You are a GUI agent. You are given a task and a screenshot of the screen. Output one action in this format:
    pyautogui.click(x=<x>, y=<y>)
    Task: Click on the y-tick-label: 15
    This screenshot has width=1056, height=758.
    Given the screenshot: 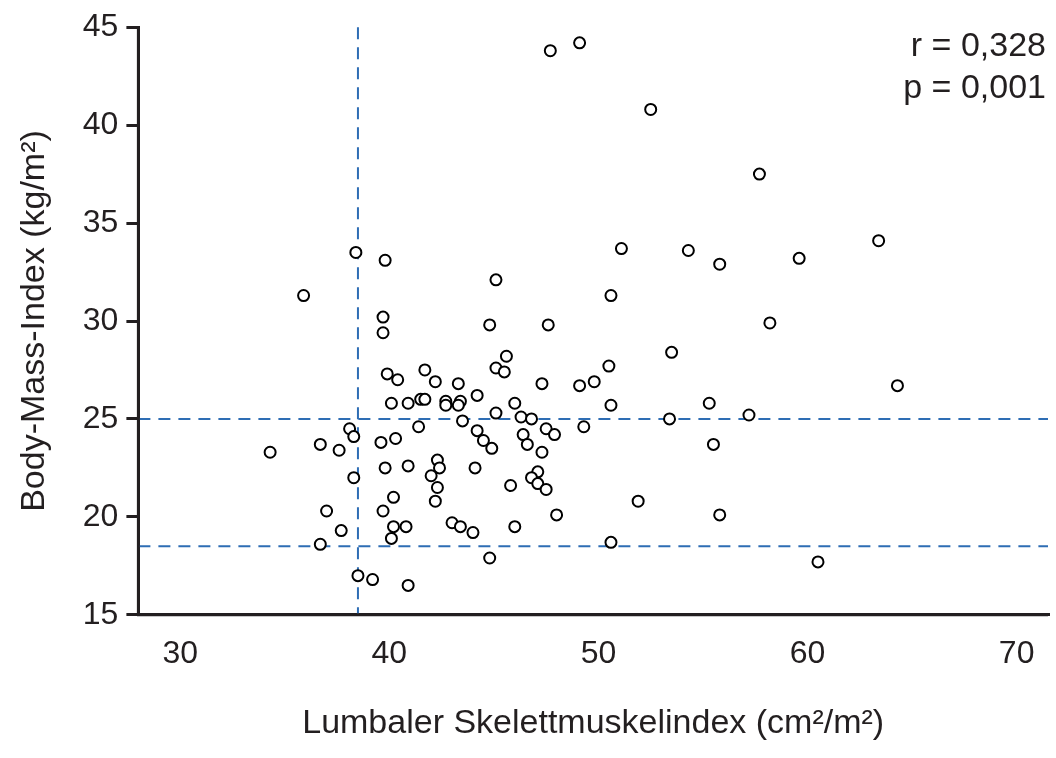 What is the action you would take?
    pyautogui.click(x=100, y=612)
    